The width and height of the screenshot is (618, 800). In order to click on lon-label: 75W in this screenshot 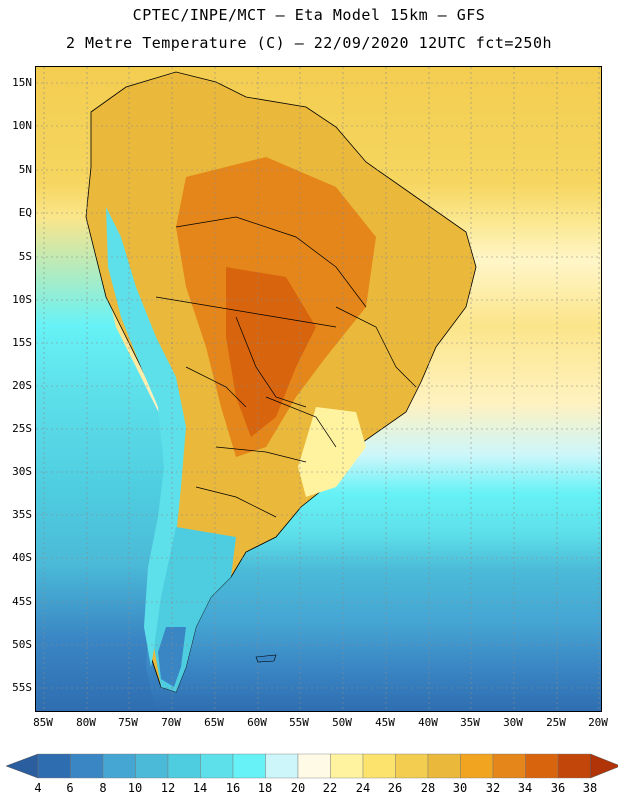, I will do `click(128, 722)`.